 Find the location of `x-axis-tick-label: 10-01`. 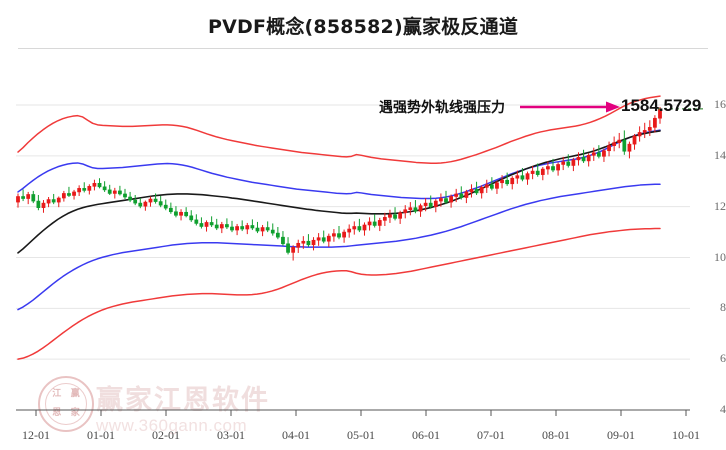

x-axis-tick-label: 10-01 is located at coordinates (686, 435).